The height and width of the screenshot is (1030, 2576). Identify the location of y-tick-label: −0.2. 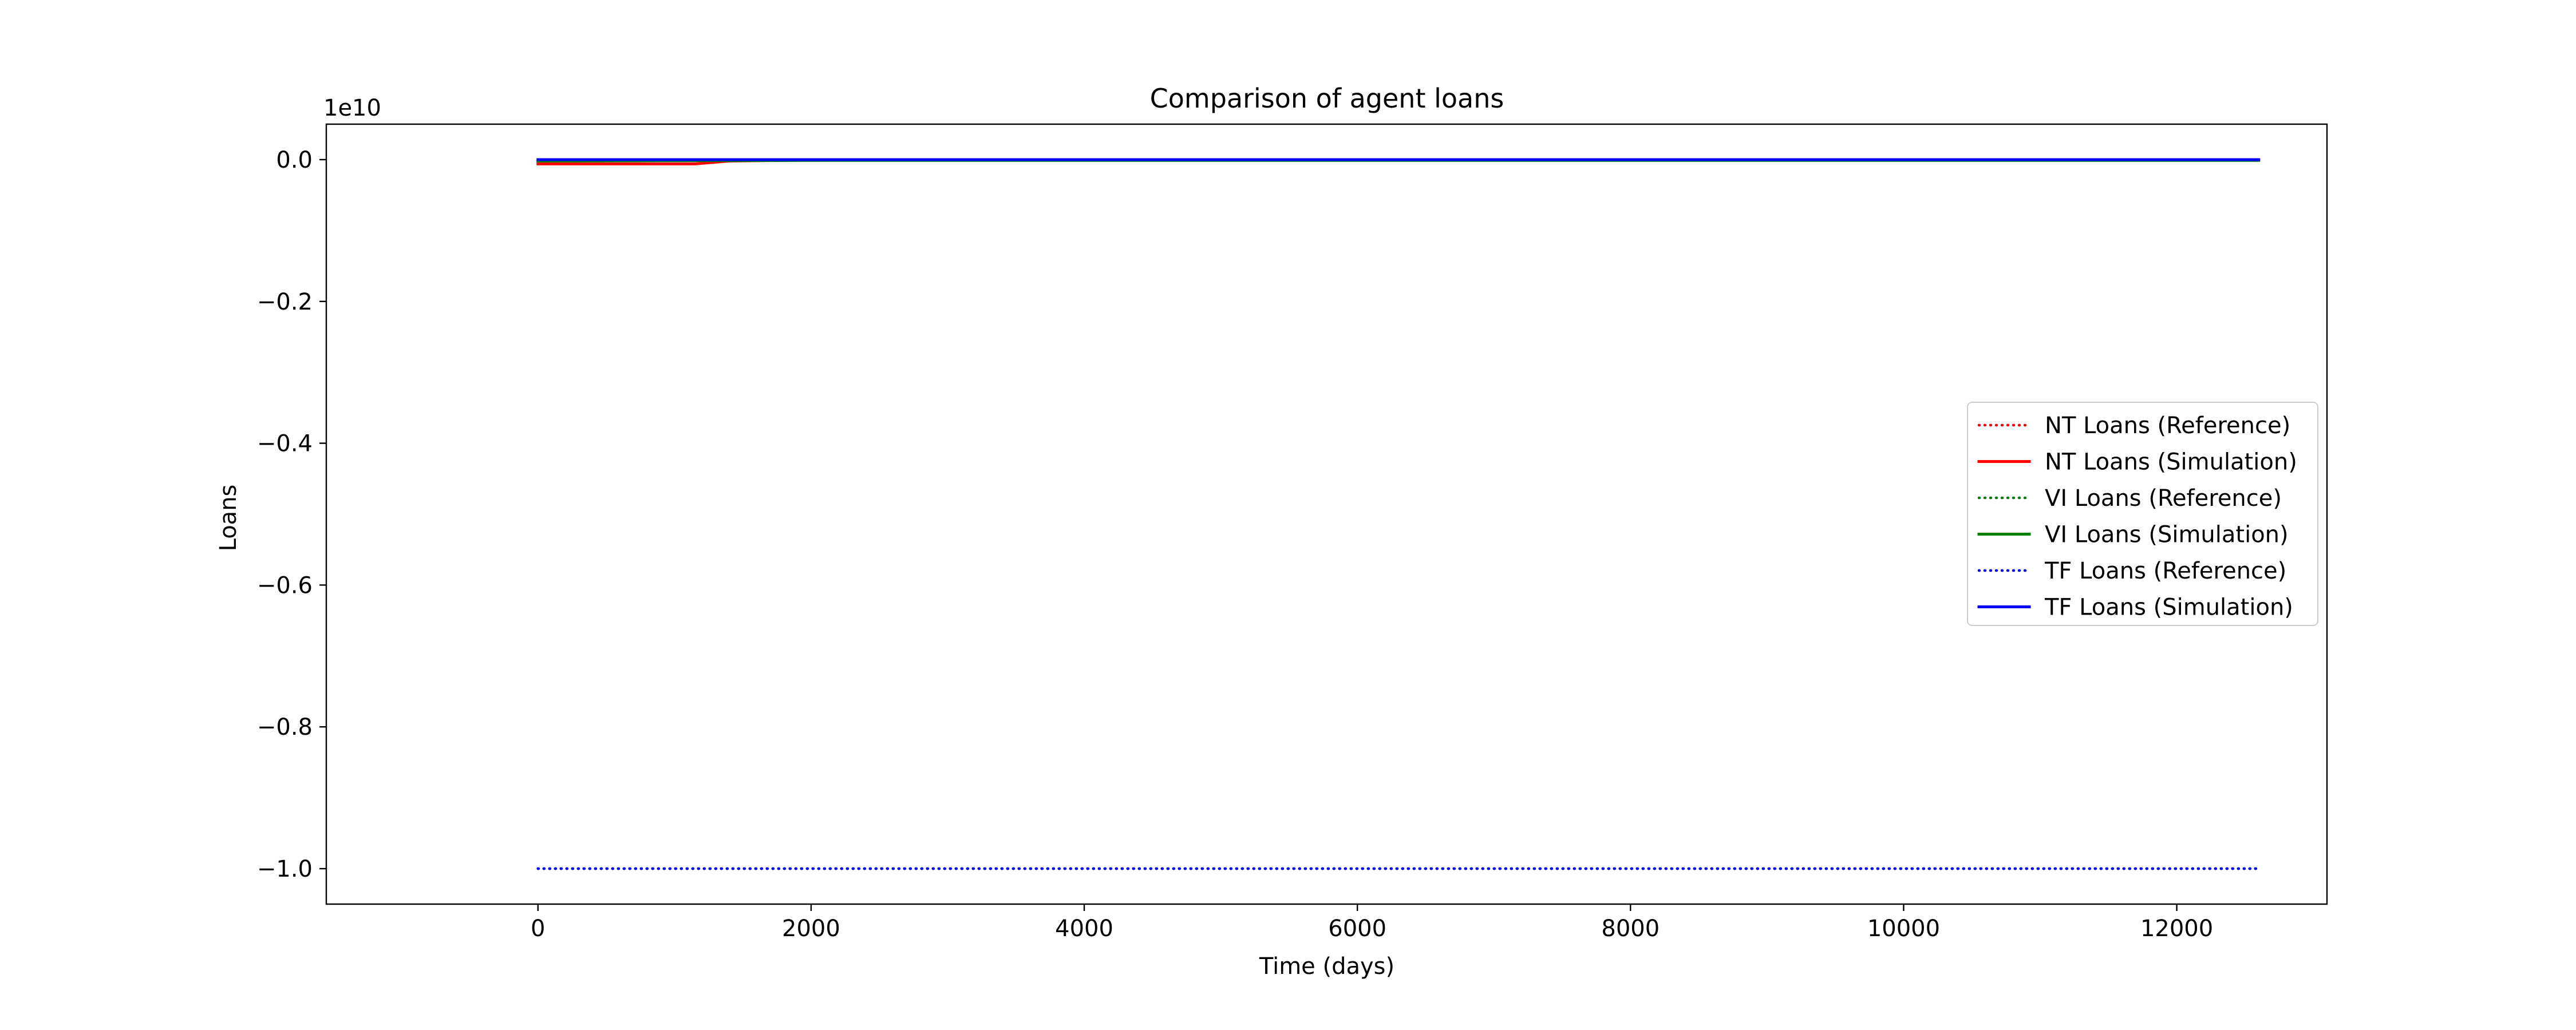
(285, 302).